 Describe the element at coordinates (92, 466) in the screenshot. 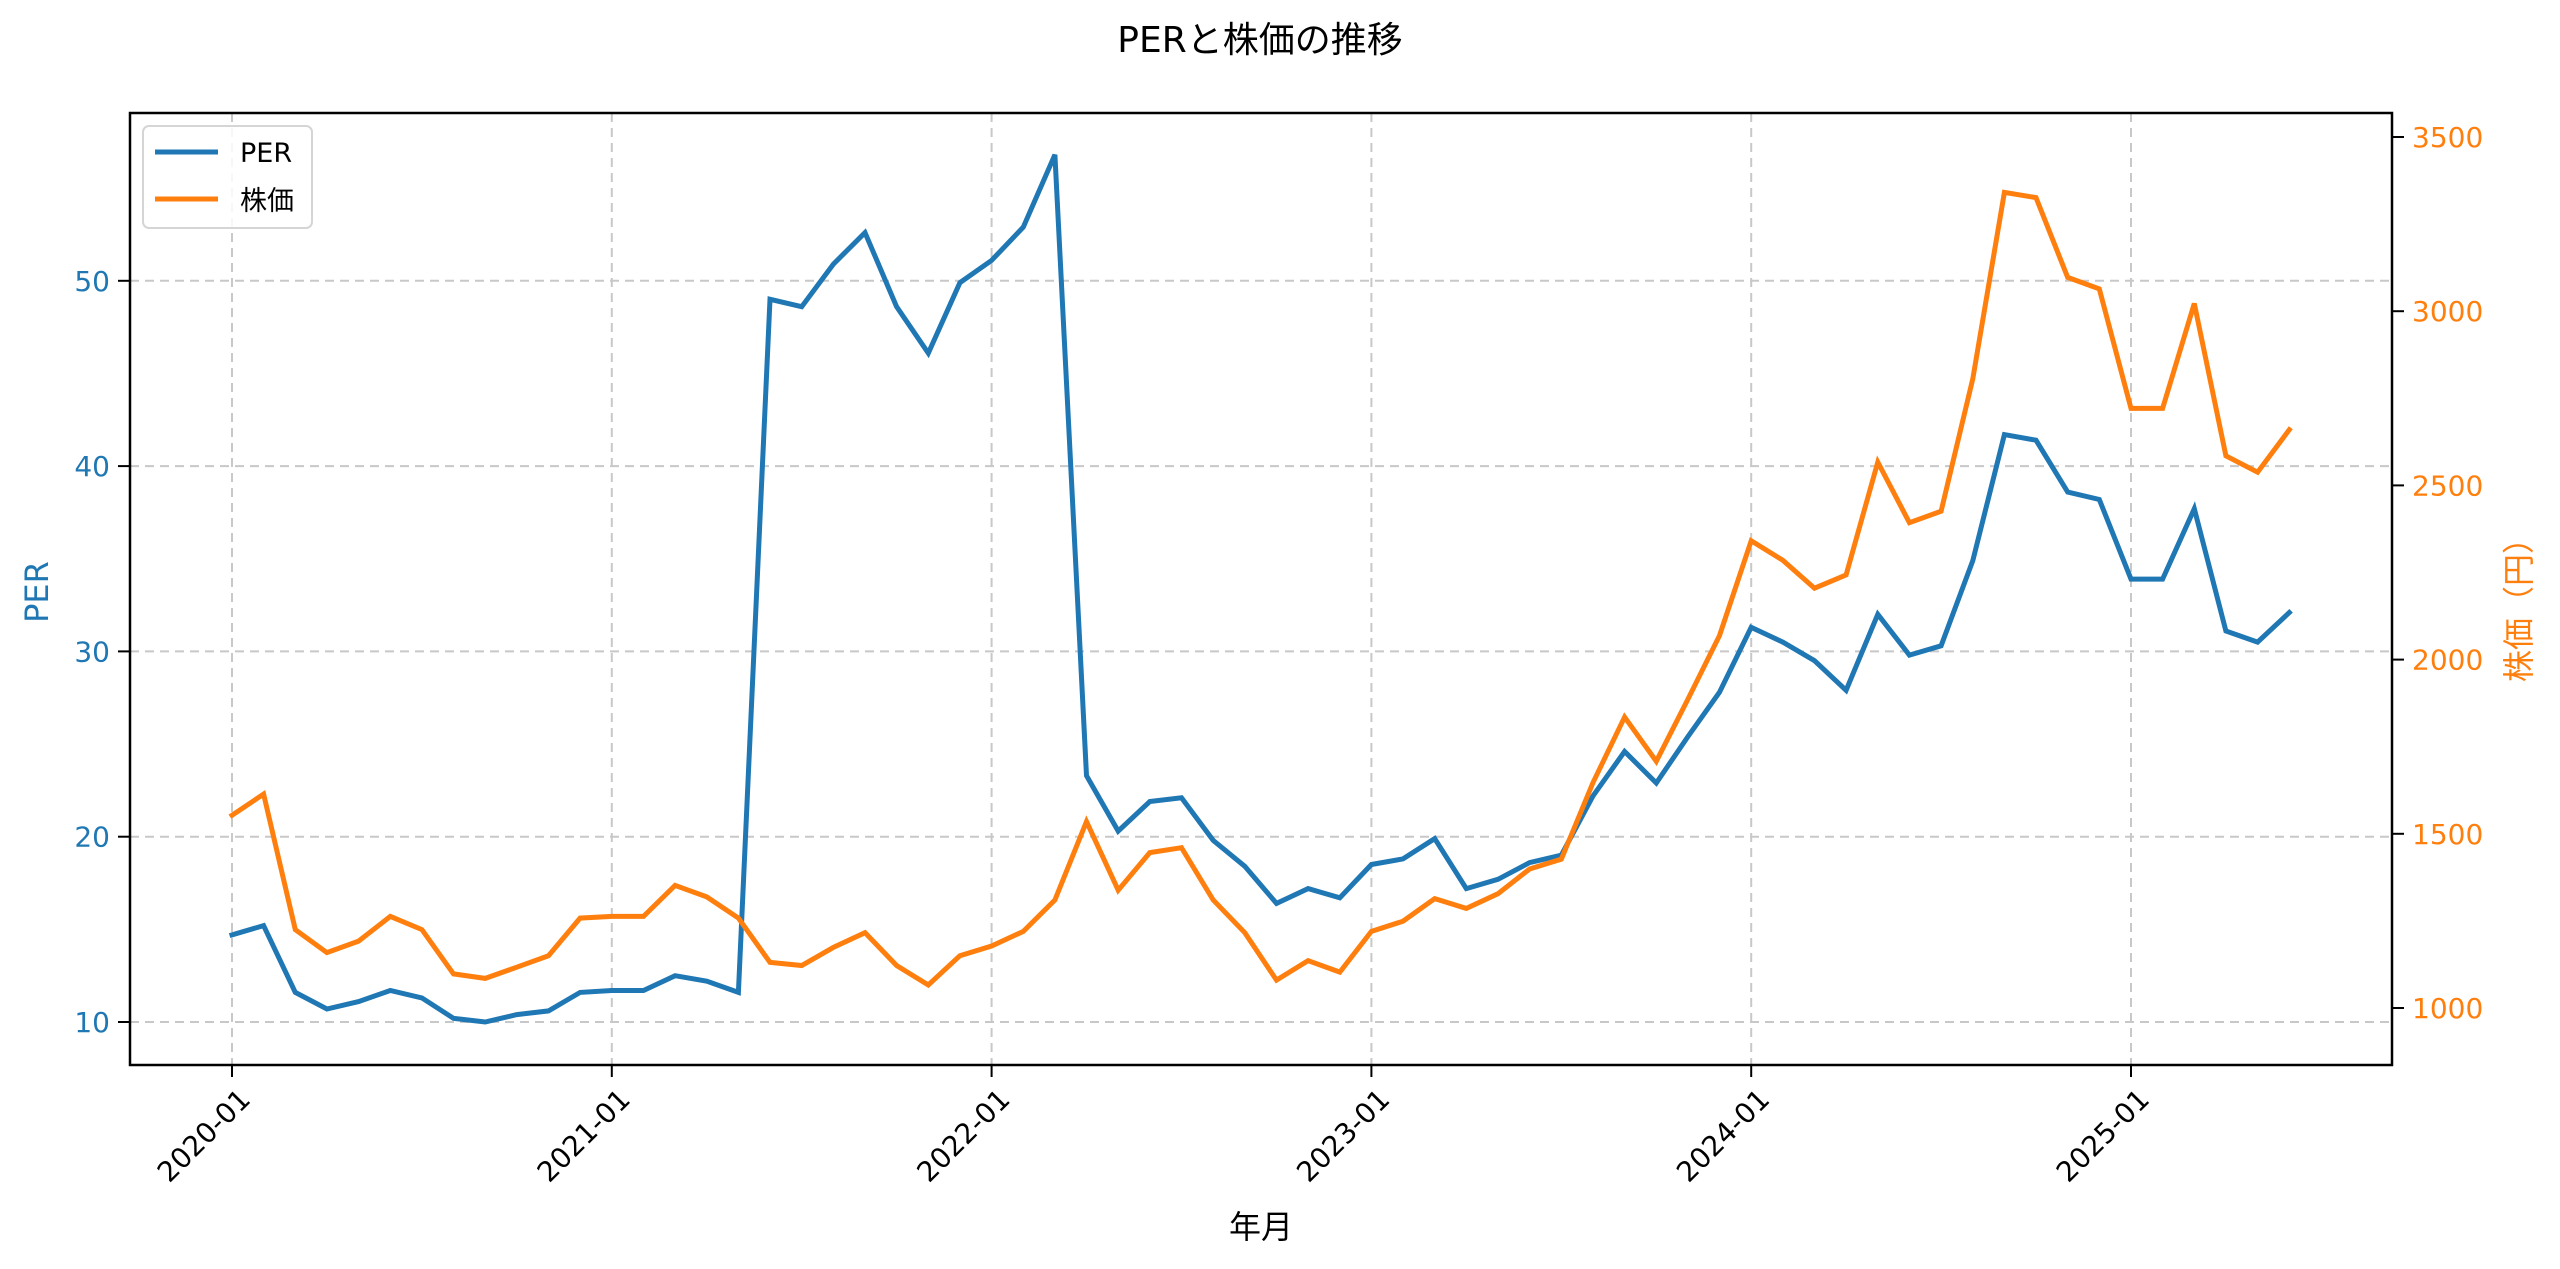

I see `y-left-tick-label: 40` at that location.